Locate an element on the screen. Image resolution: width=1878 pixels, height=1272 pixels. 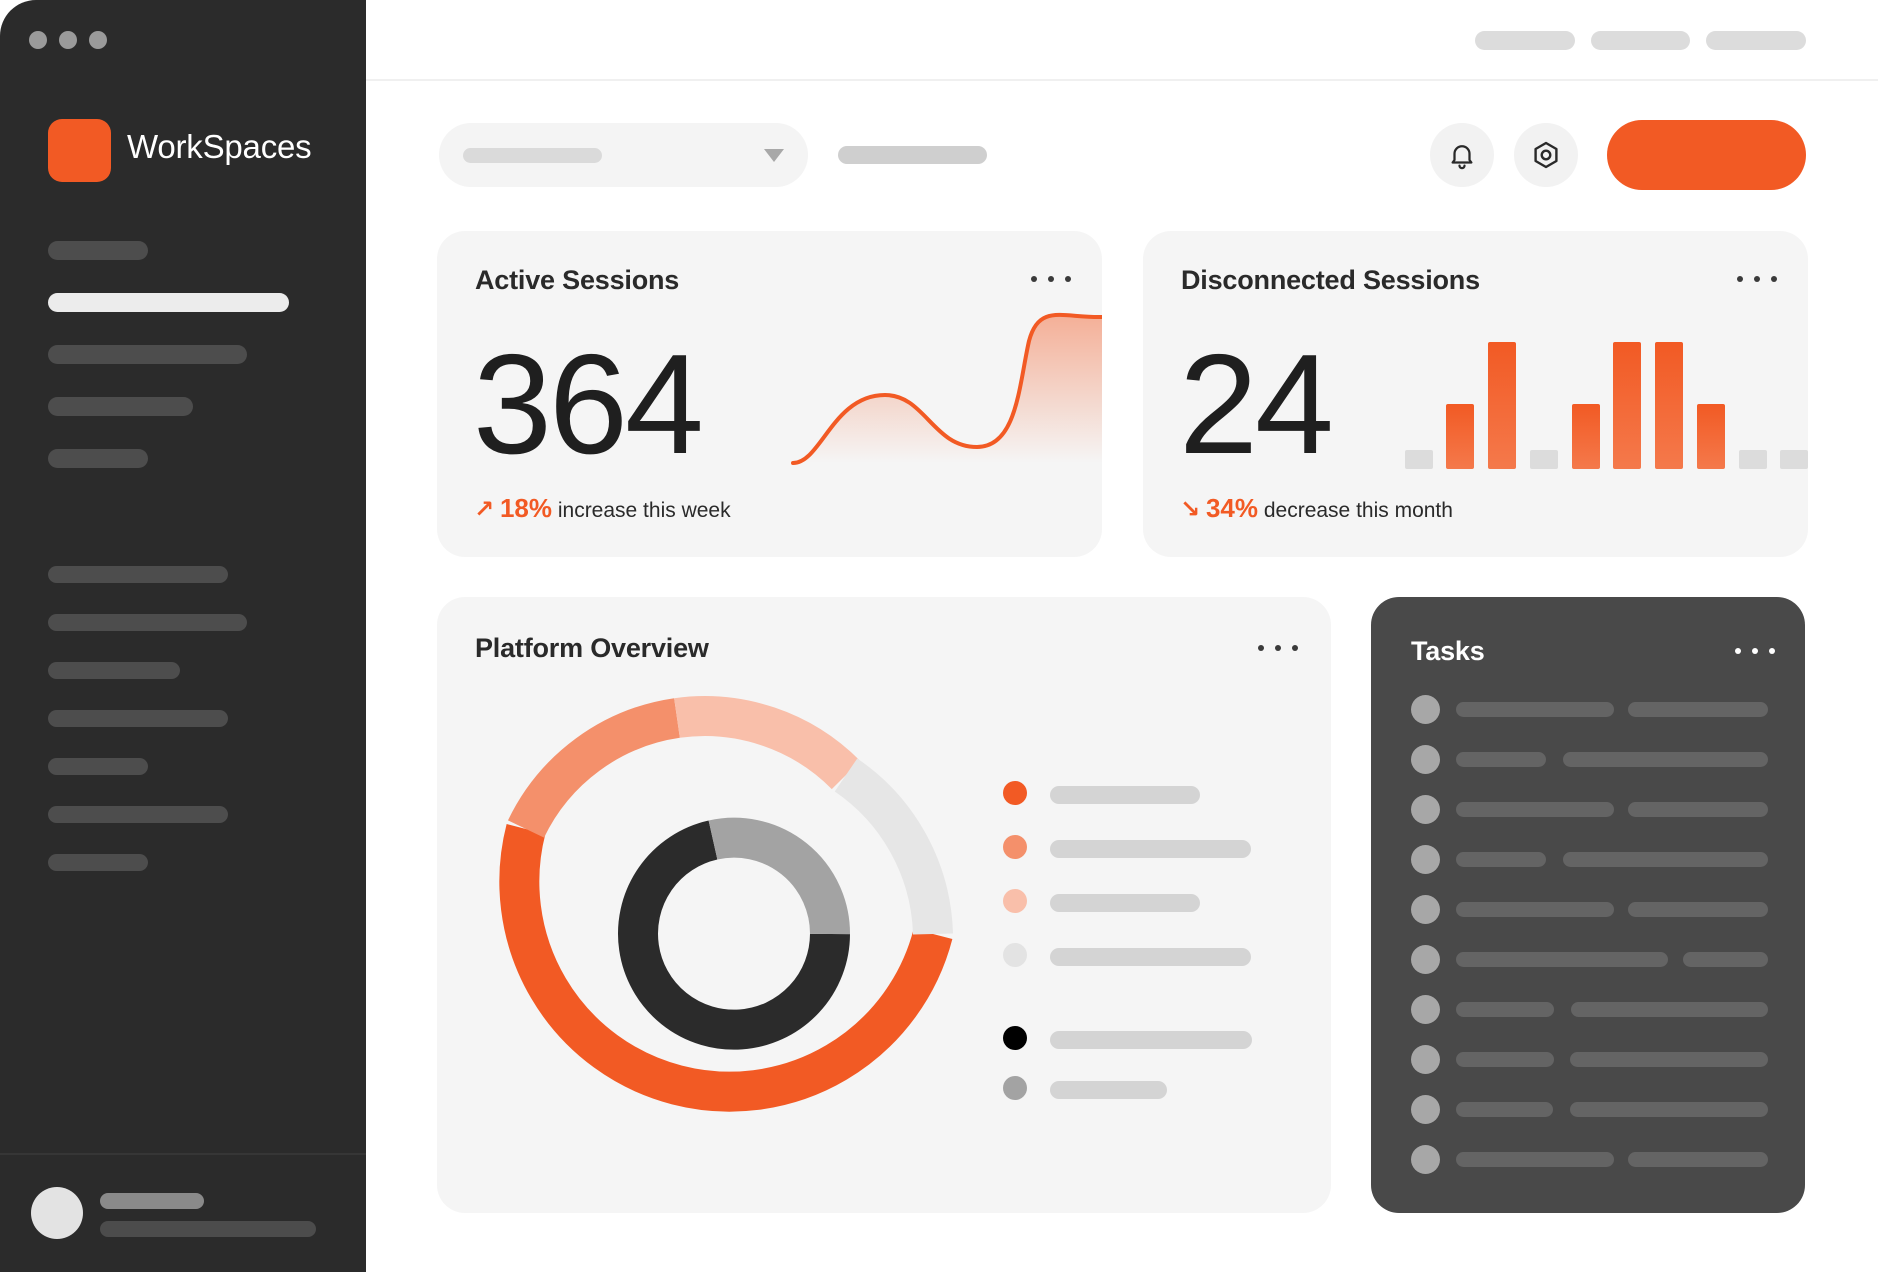
app-logo is located at coordinates (79, 150).